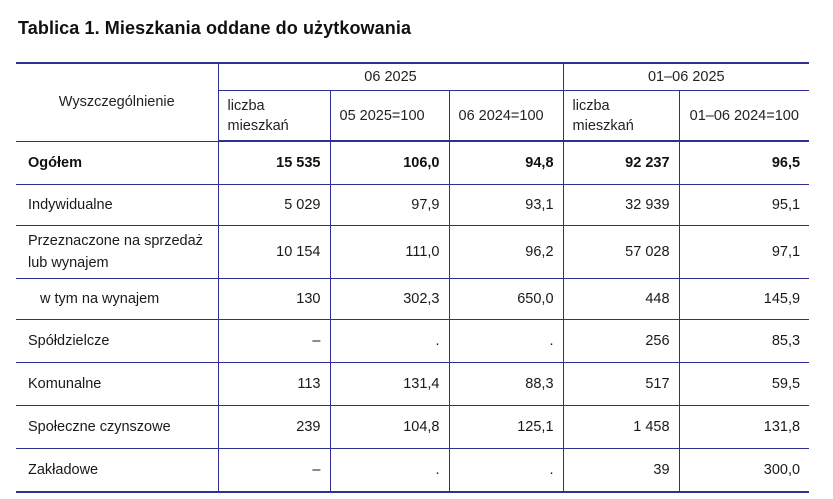 This screenshot has width=833, height=499. Describe the element at coordinates (389, 299) in the screenshot. I see `cell-index-prev-month: 302,3` at that location.